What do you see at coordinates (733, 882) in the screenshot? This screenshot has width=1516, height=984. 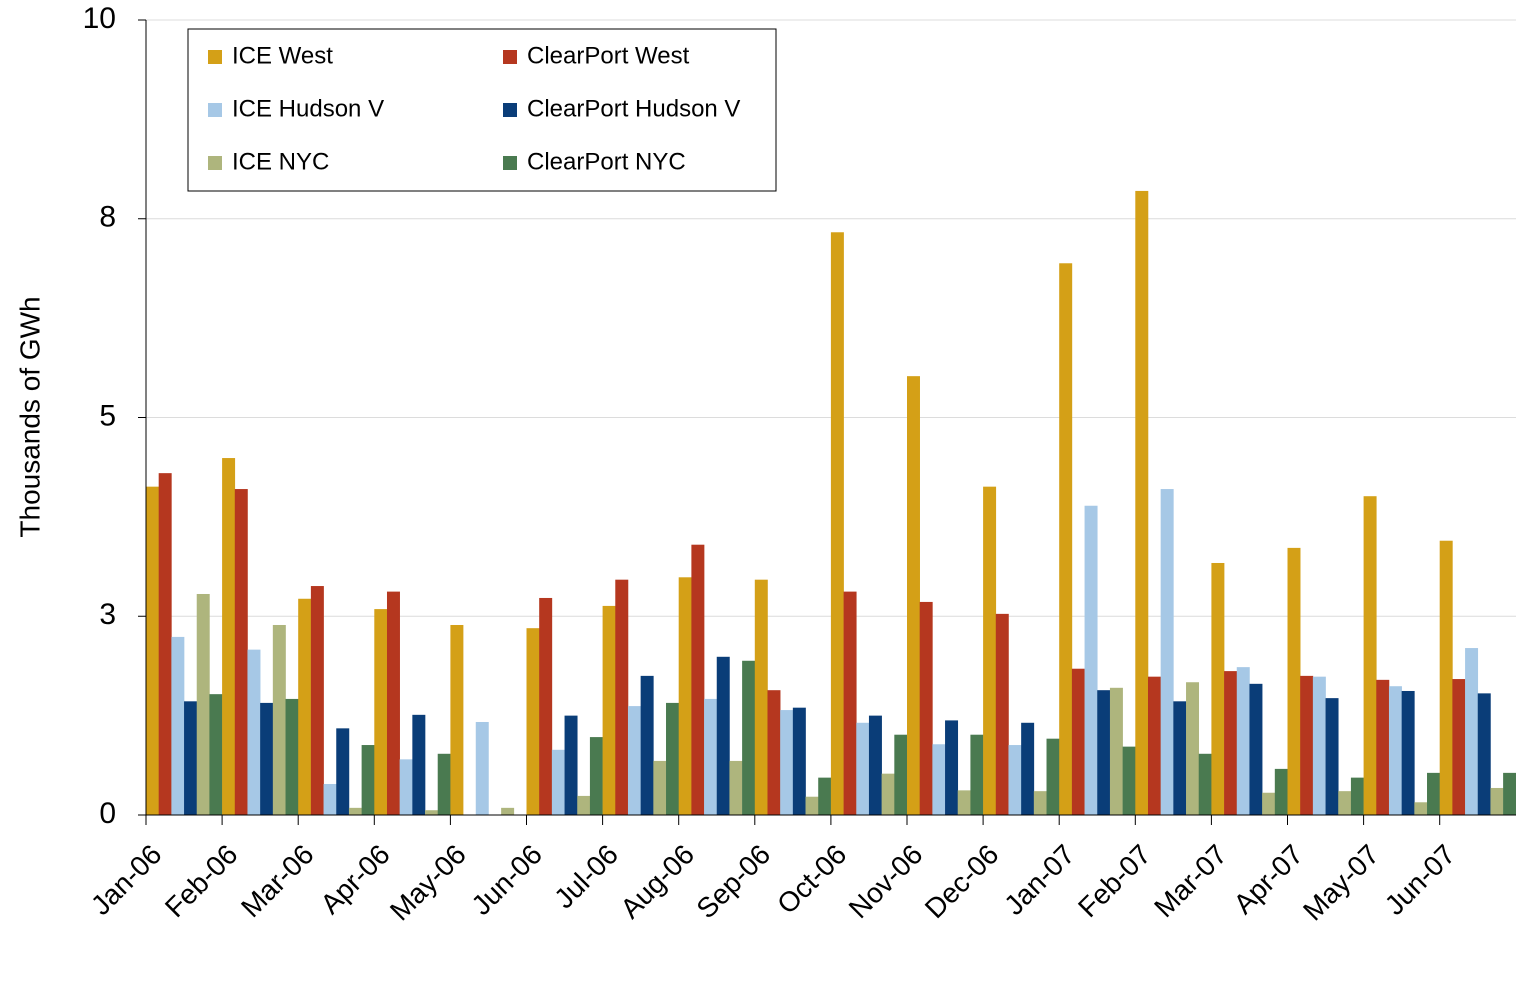 I see `x-tick-label: Sep-06` at bounding box center [733, 882].